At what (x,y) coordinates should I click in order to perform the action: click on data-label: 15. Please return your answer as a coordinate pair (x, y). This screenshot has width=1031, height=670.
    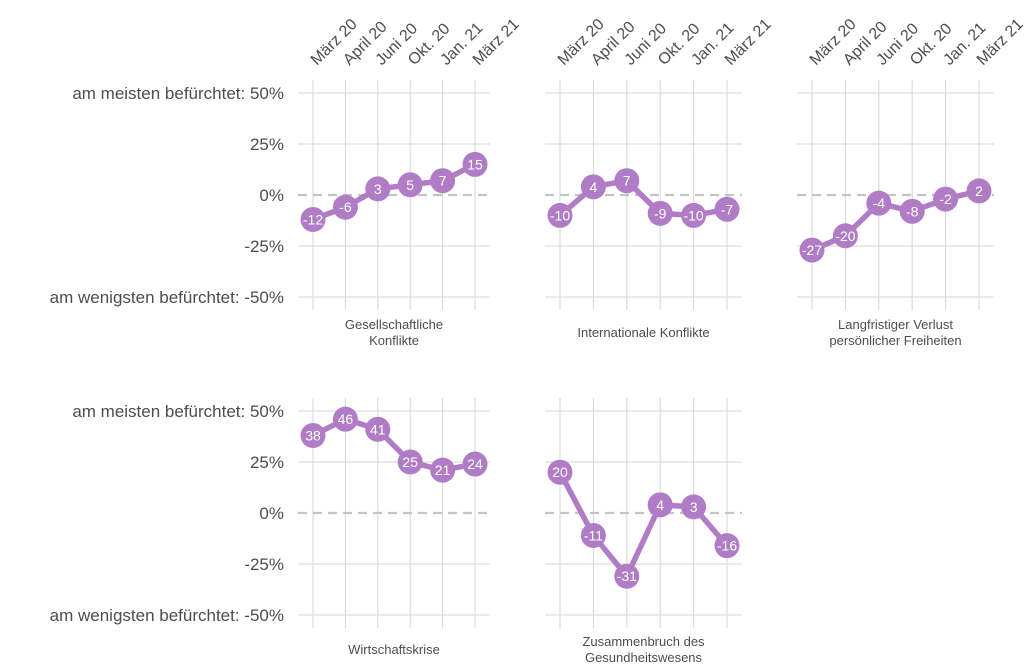
    Looking at the image, I should click on (475, 164).